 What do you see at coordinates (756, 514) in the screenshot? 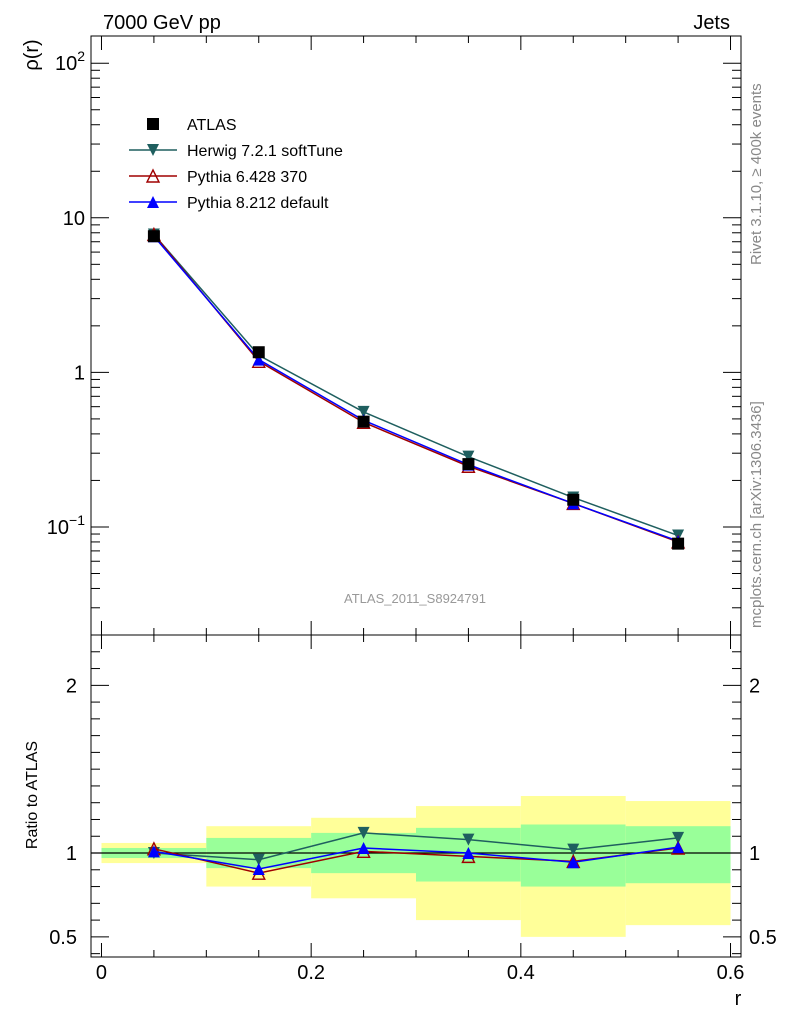
I see `mcplots-note: mcplots.cern.ch [arXiv:1306.3436]` at bounding box center [756, 514].